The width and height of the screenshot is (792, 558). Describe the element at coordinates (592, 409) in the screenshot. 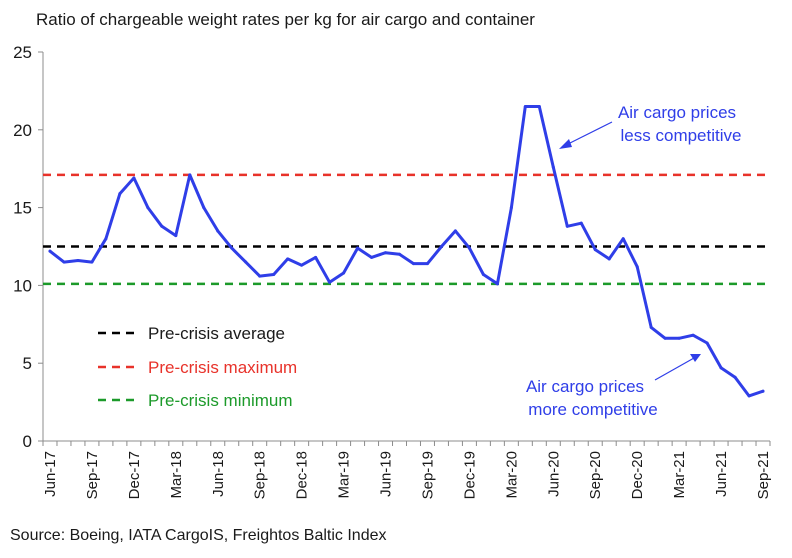

I see `annotation-more-competitive-line2: more competitive` at that location.